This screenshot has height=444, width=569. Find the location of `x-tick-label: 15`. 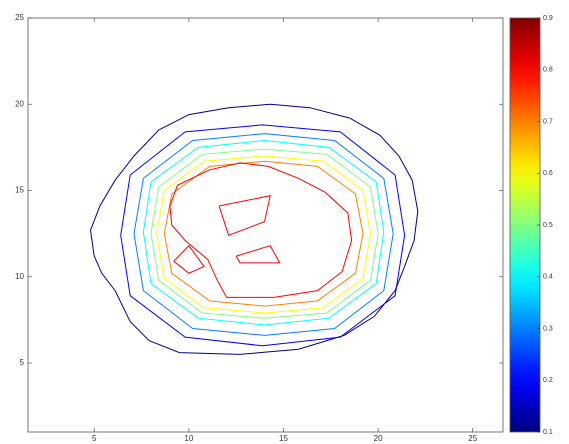

x-tick-label: 15 is located at coordinates (283, 438).